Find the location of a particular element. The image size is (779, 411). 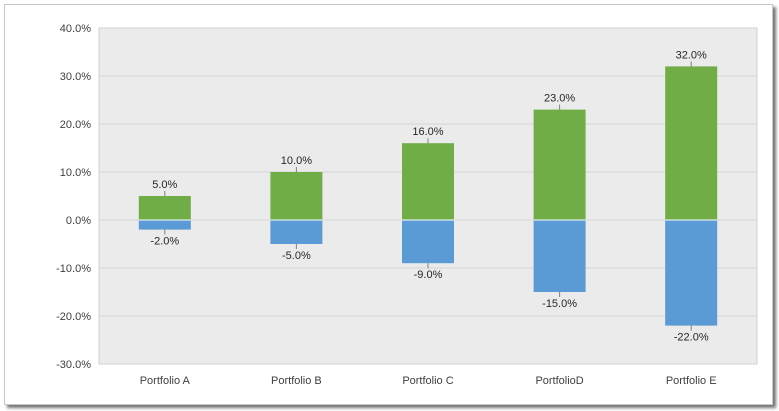

y-tick-label: 10.0% is located at coordinates (75, 173).